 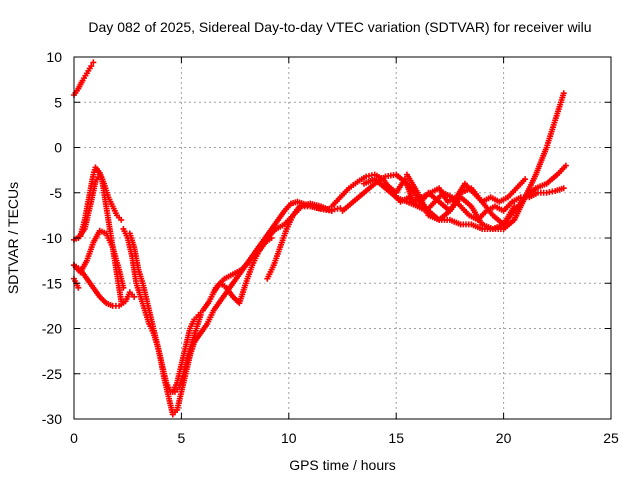 What do you see at coordinates (56, 193) in the screenshot?
I see `y-tick-label: -5` at bounding box center [56, 193].